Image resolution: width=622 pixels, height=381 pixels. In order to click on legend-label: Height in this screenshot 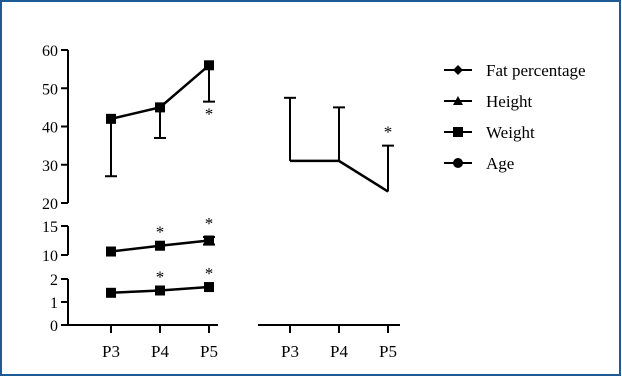, I will do `click(509, 101)`.